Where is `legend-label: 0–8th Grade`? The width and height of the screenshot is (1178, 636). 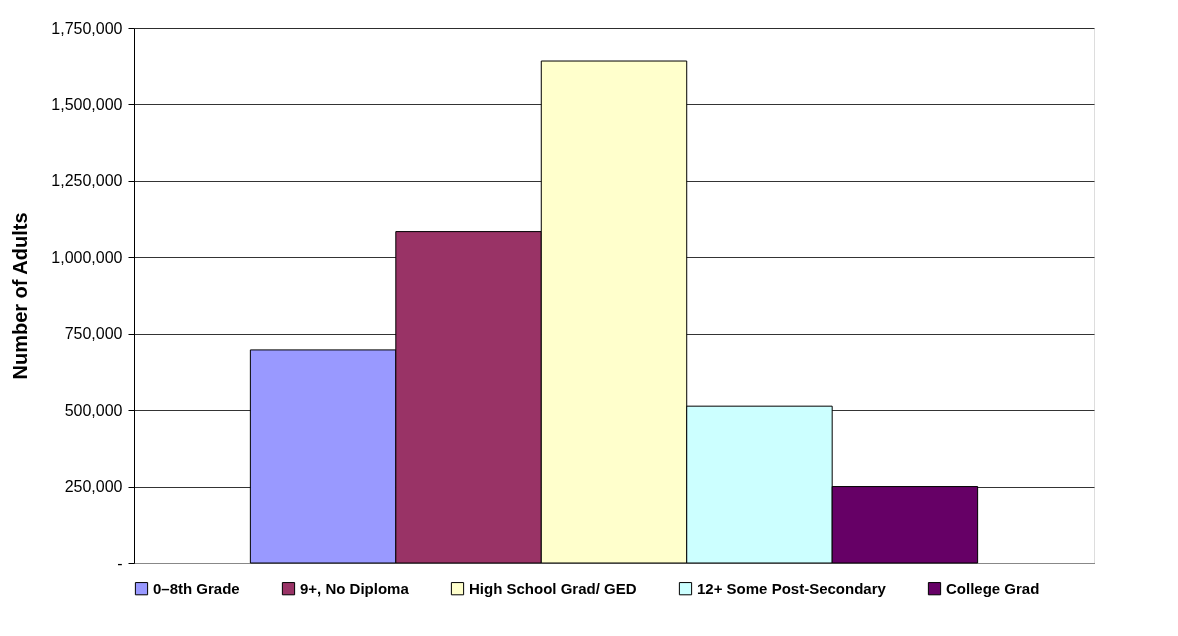 legend-label: 0–8th Grade is located at coordinates (196, 588).